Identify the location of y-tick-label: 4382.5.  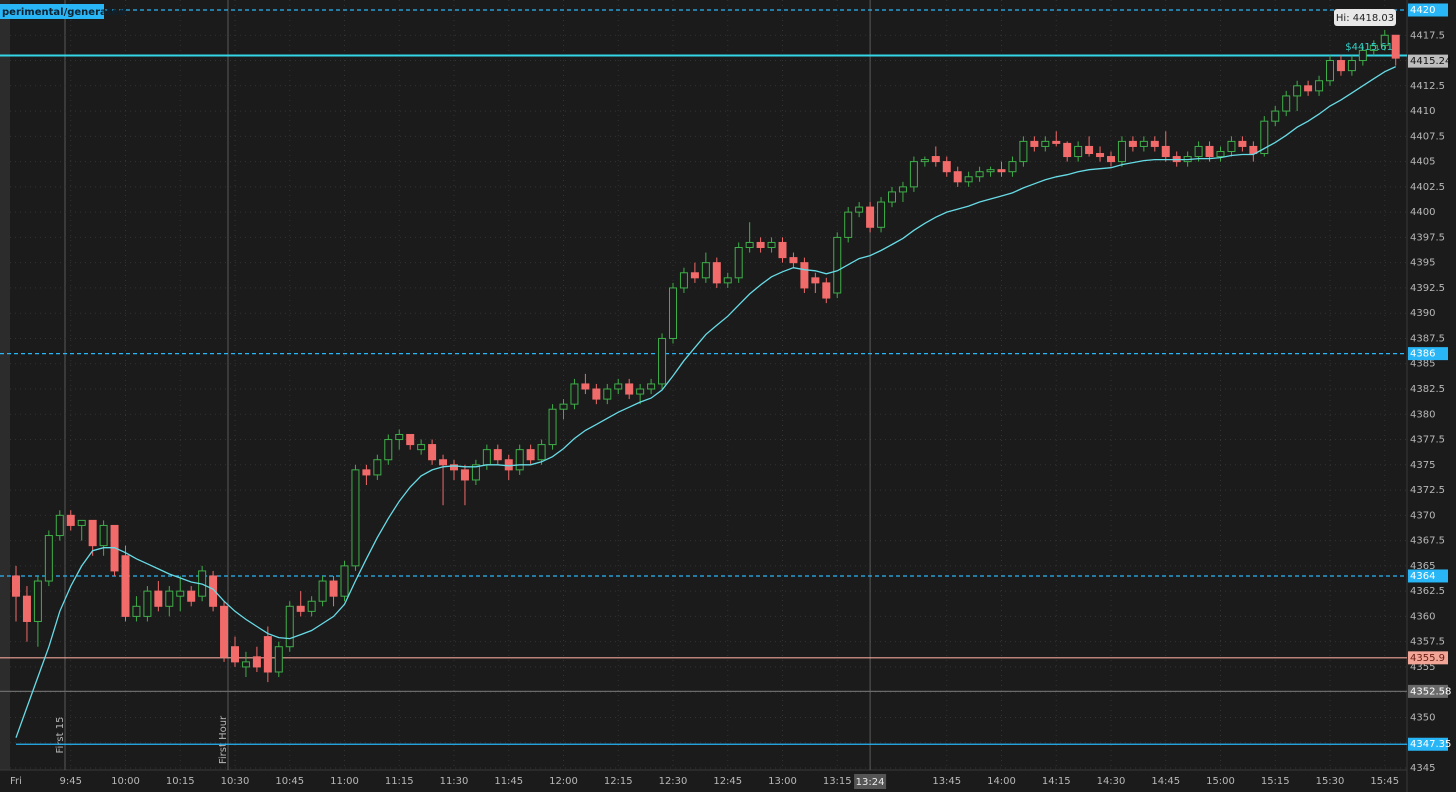
(1427, 389).